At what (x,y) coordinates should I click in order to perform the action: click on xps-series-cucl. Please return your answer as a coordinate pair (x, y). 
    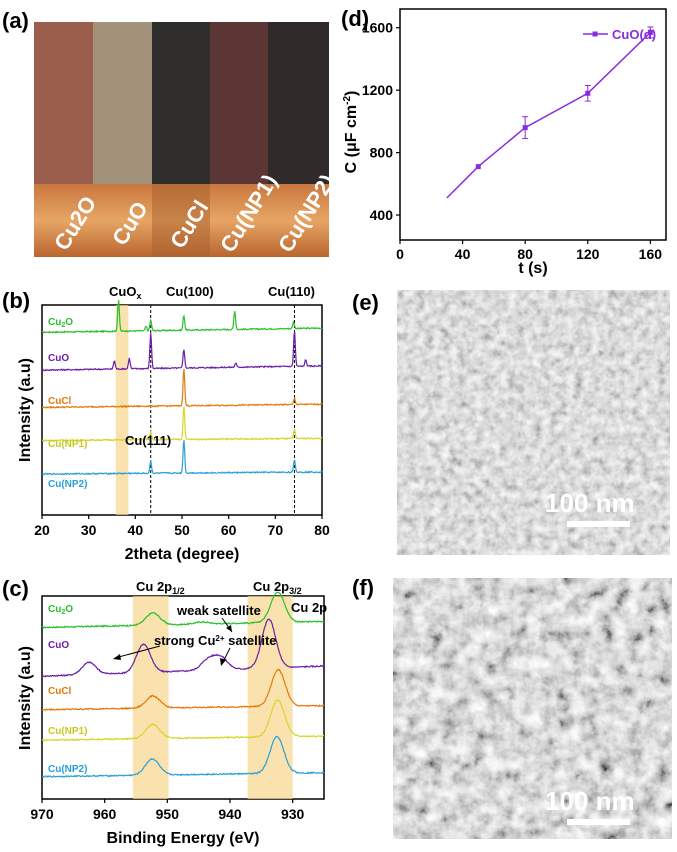
    Looking at the image, I should click on (183, 690).